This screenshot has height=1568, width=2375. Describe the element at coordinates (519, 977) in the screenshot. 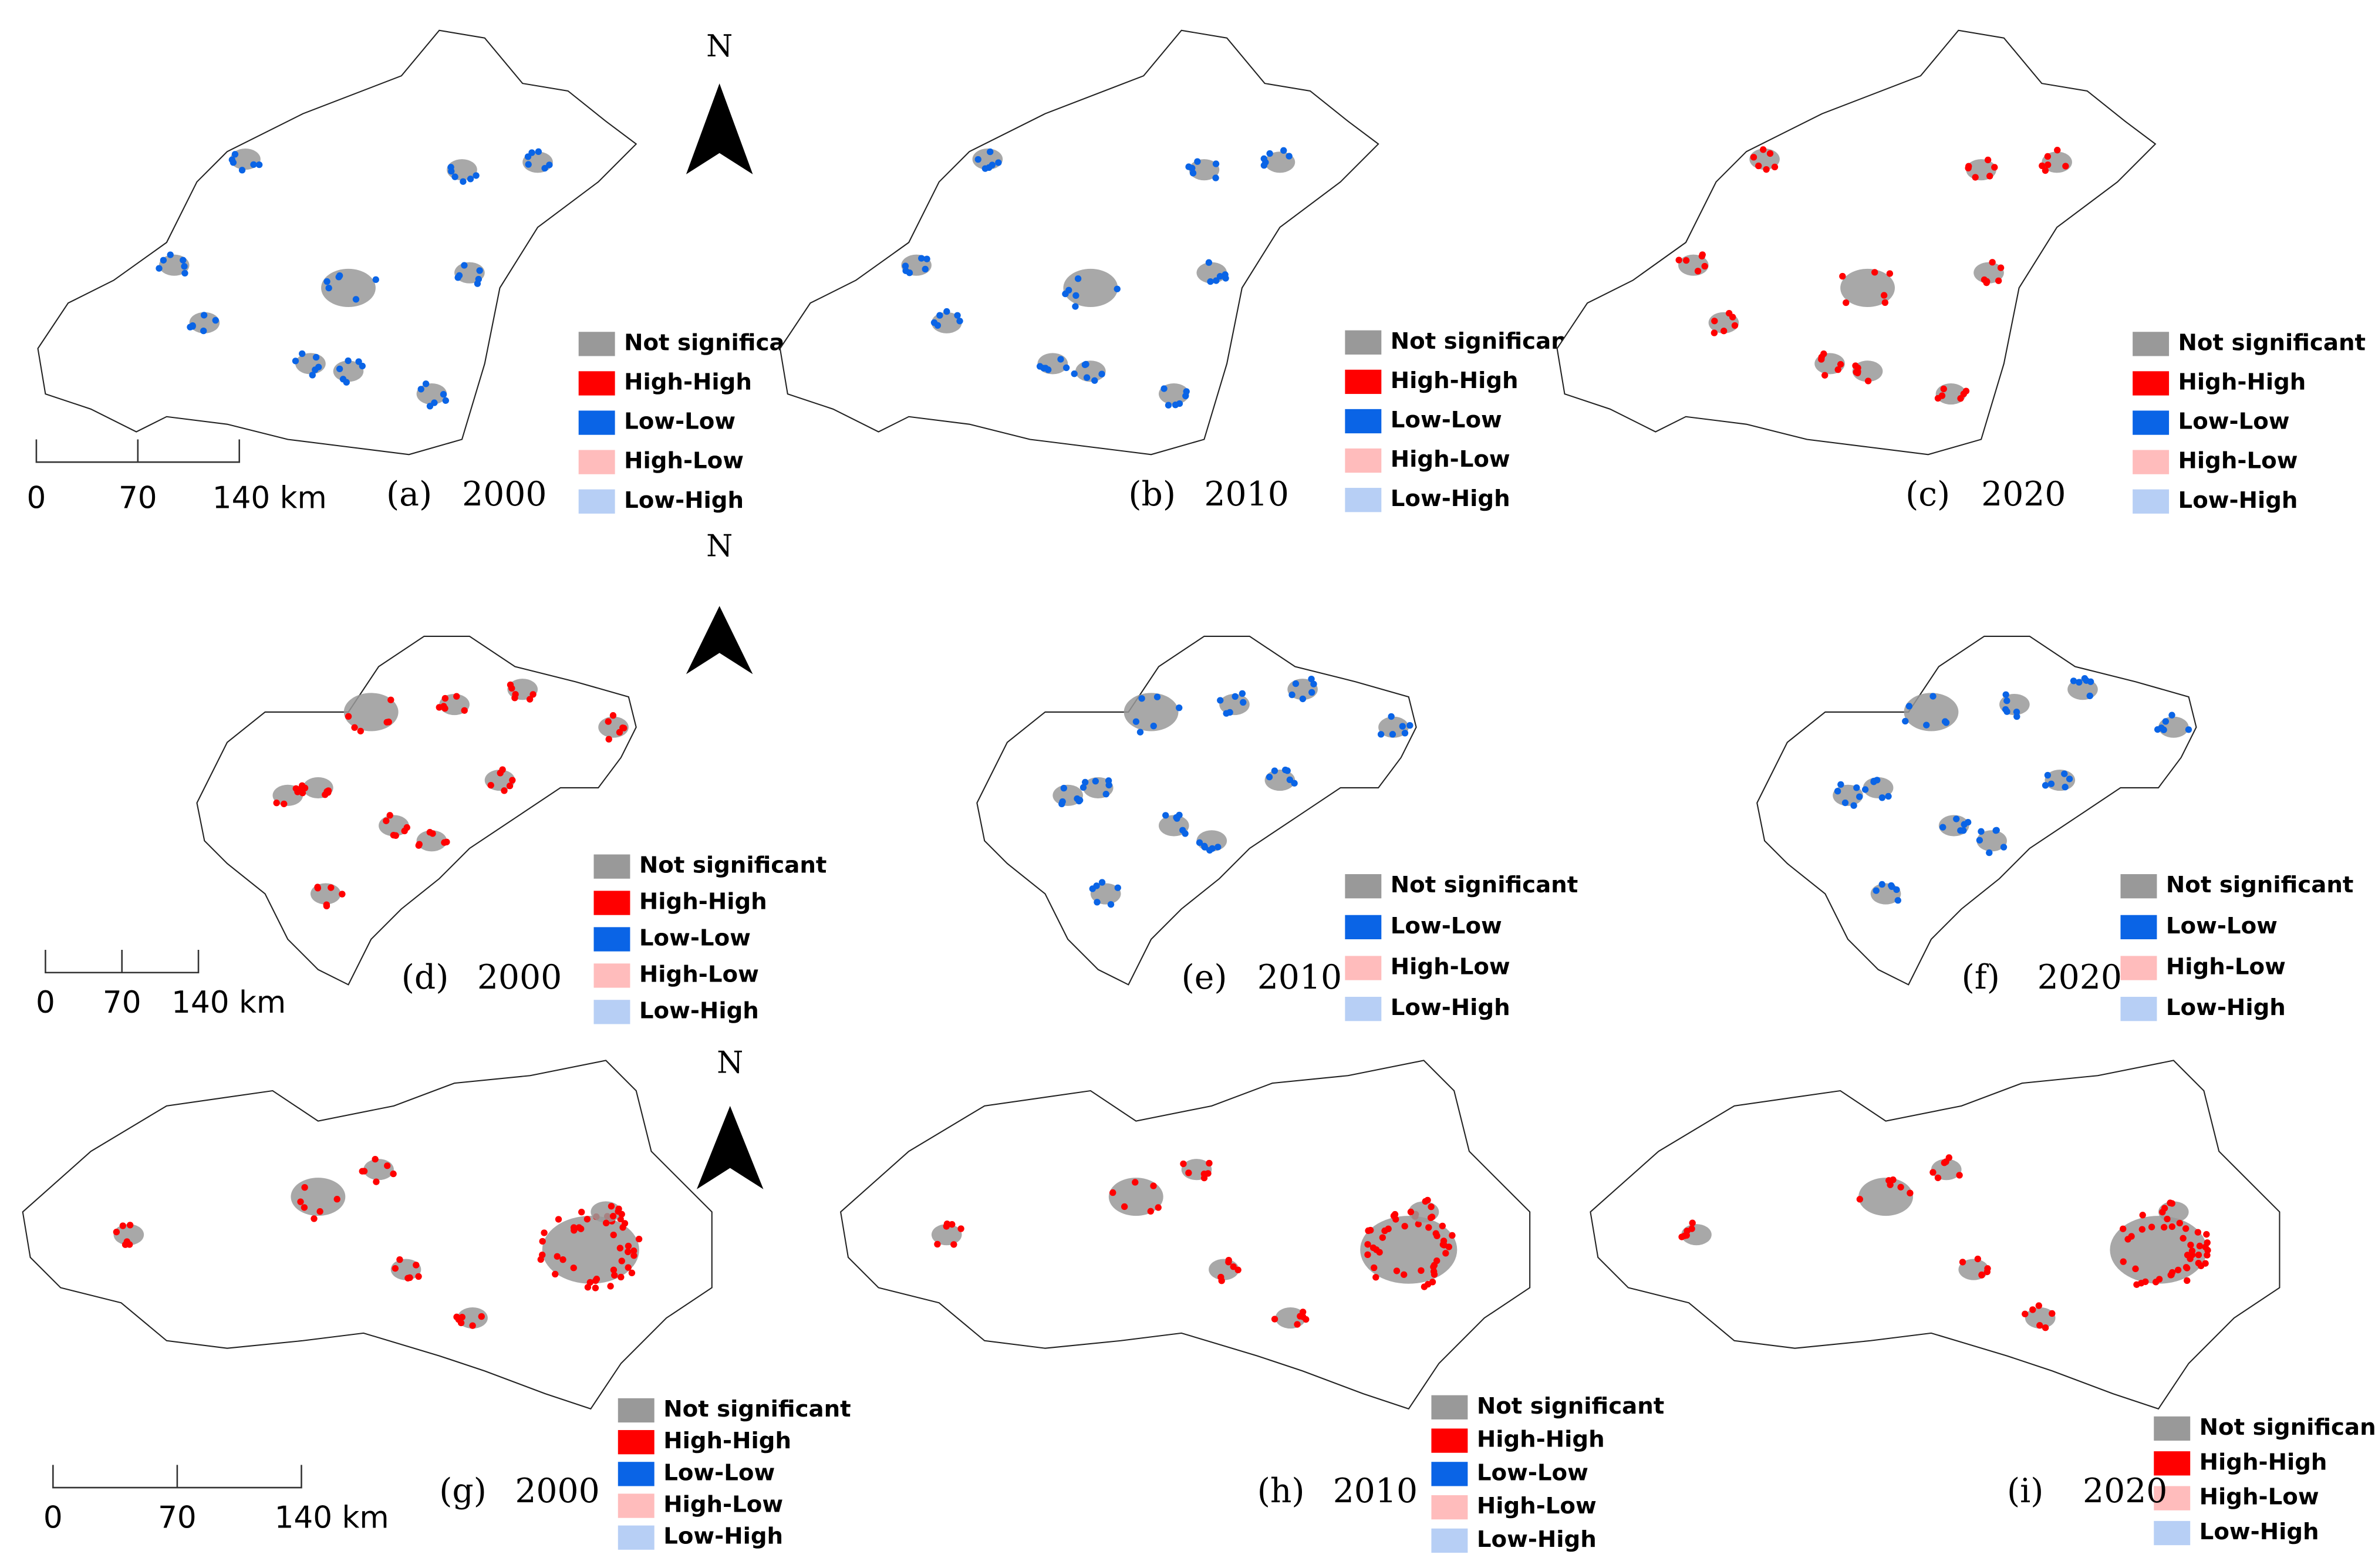

I see `panel-year: 2000` at that location.